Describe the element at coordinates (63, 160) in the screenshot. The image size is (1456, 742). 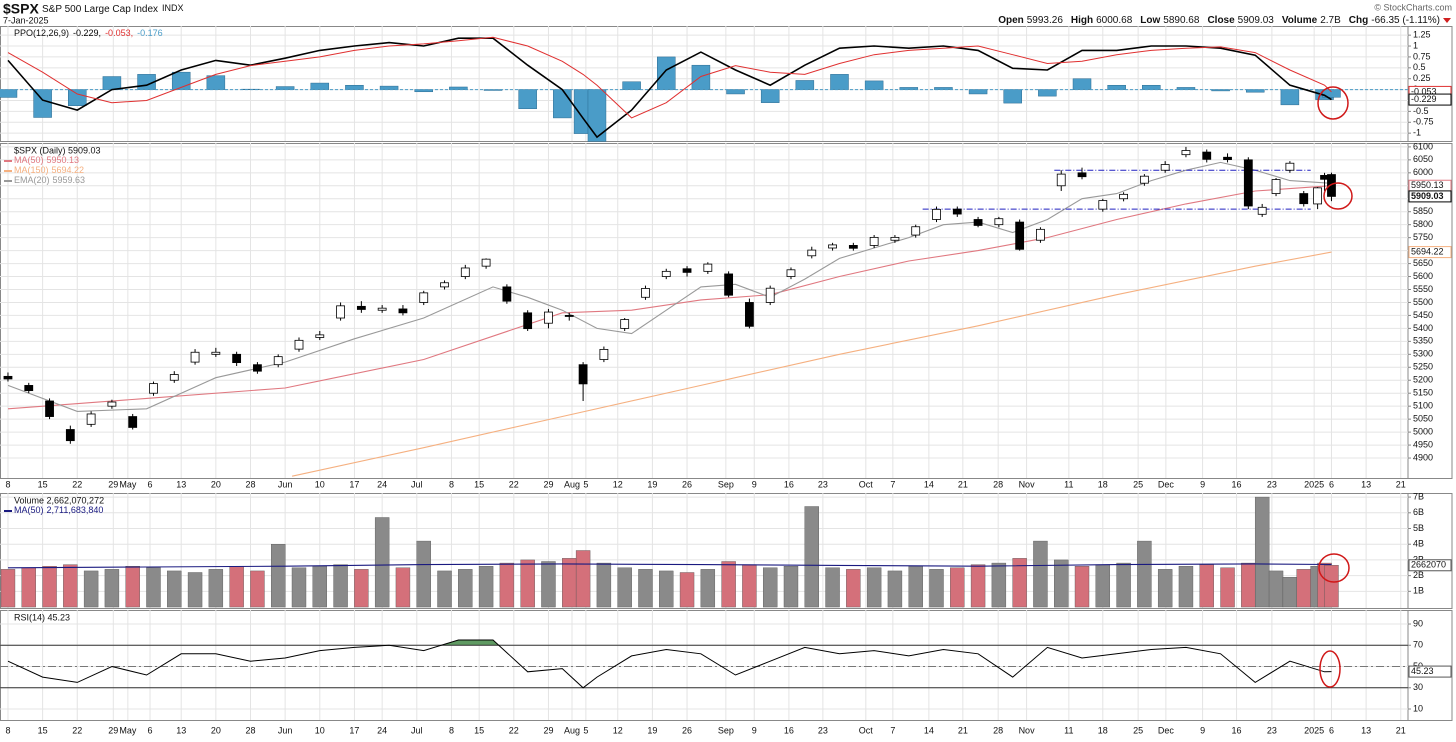
I see `legend-value: 5950.13` at that location.